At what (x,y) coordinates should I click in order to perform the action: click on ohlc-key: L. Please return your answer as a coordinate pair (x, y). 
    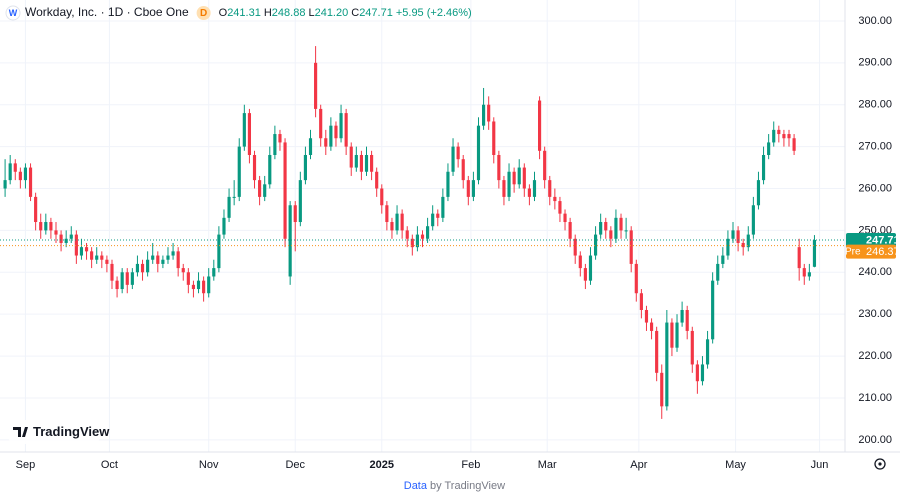
    Looking at the image, I should click on (311, 13).